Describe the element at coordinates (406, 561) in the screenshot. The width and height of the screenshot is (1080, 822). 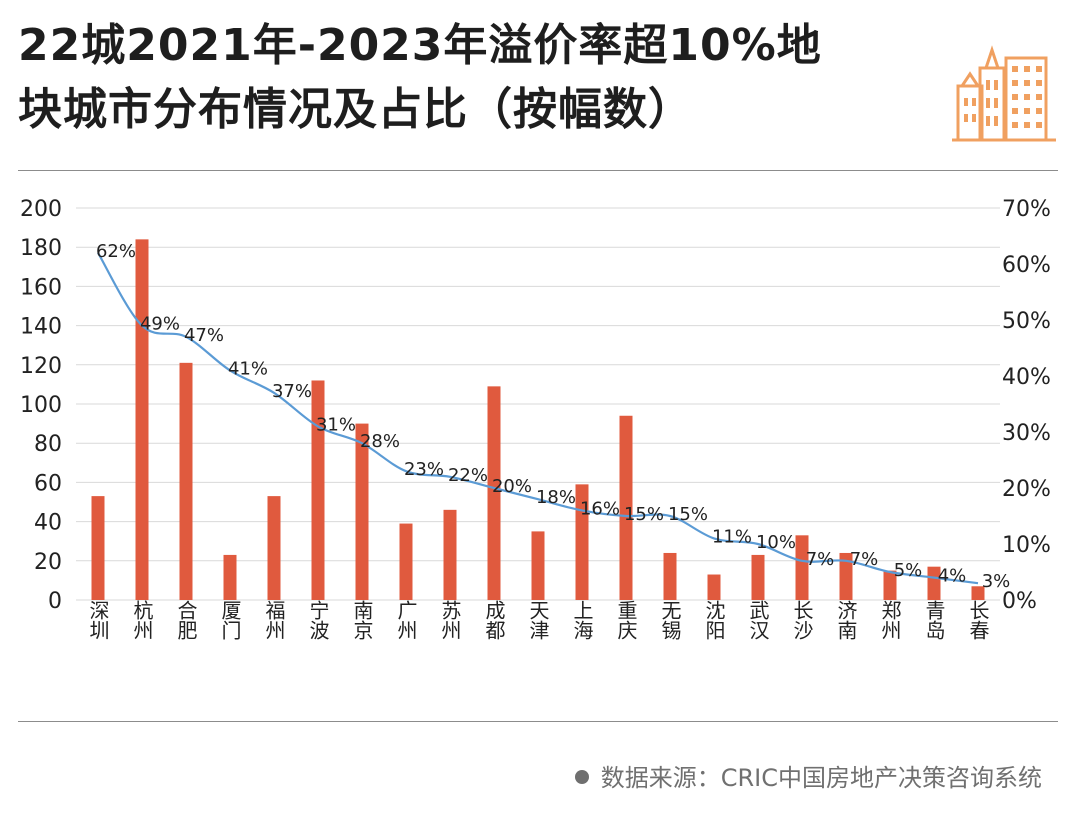
I see `bar-广州` at that location.